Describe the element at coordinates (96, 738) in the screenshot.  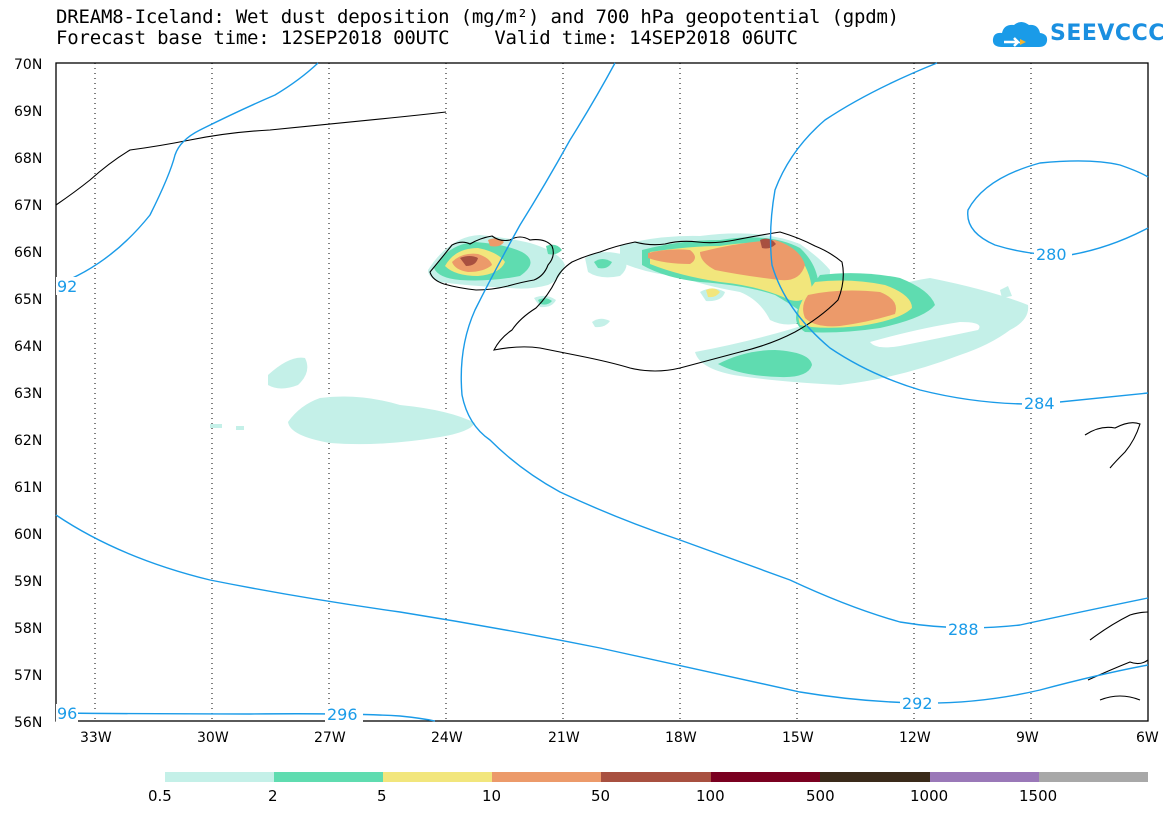
I see `lon-label: 33W` at that location.